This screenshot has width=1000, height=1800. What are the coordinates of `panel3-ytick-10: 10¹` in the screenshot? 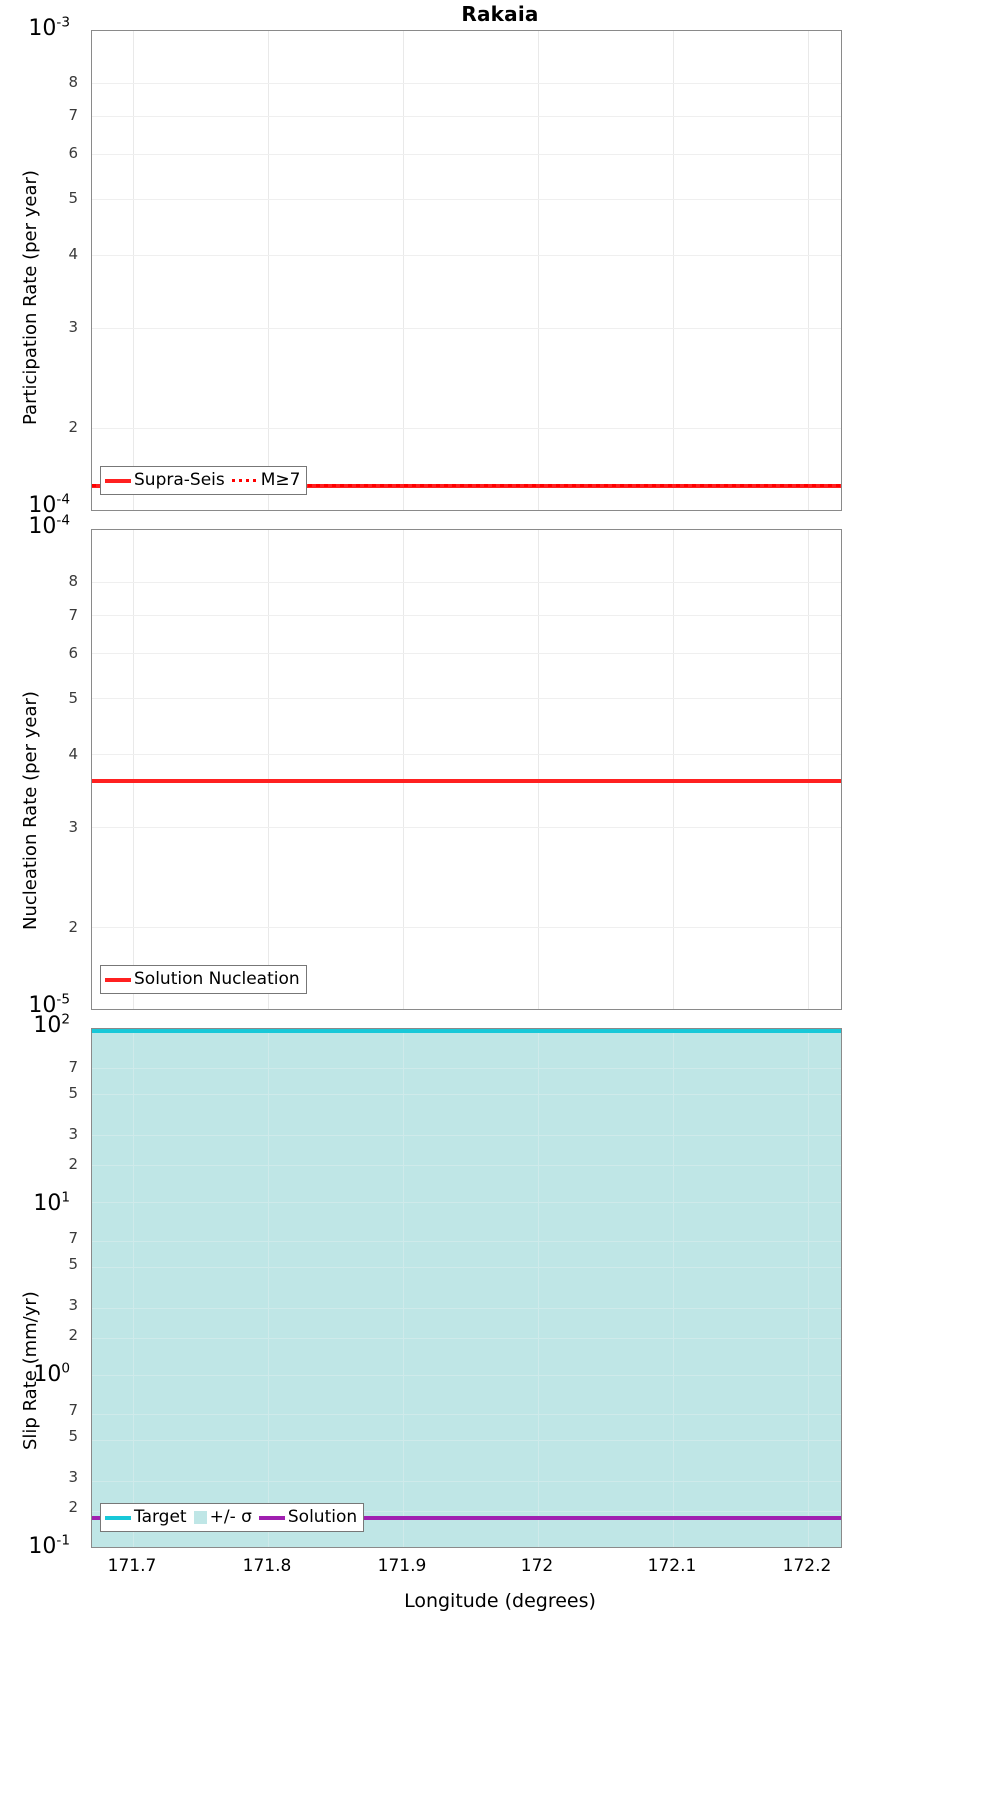 It's located at (51, 1202).